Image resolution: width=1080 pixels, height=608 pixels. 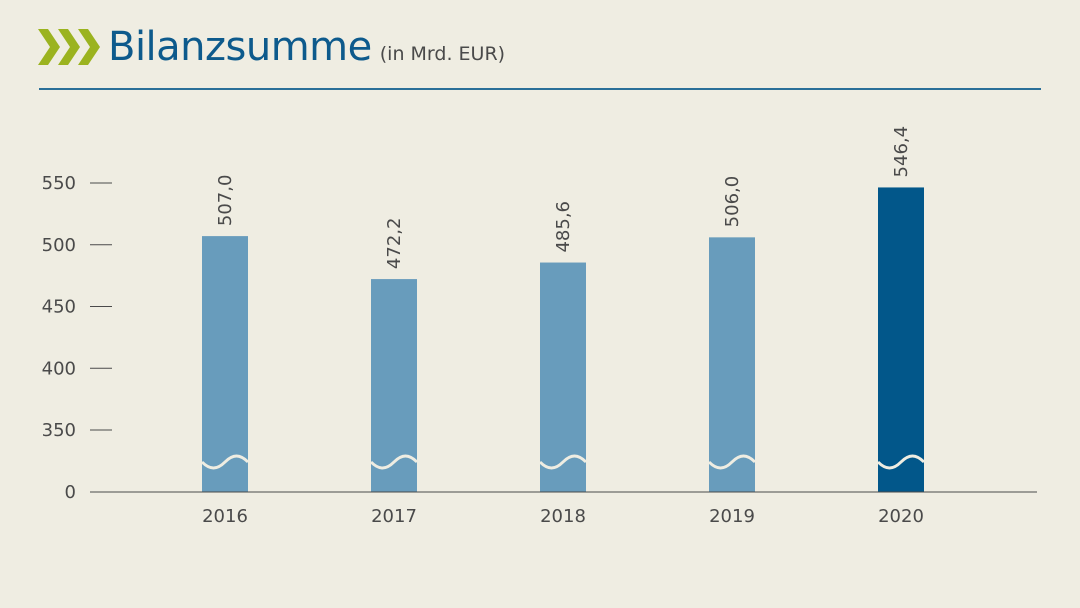 I want to click on data-label: 472,2, so click(x=394, y=244).